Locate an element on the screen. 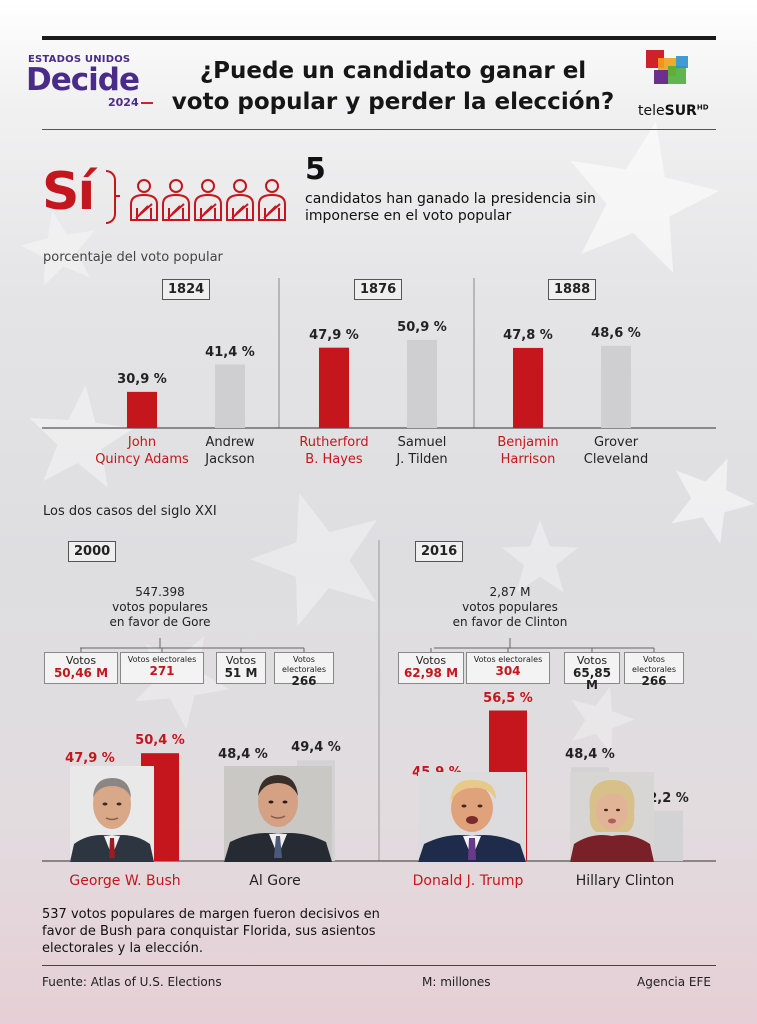  brace-icon is located at coordinates (113, 197).